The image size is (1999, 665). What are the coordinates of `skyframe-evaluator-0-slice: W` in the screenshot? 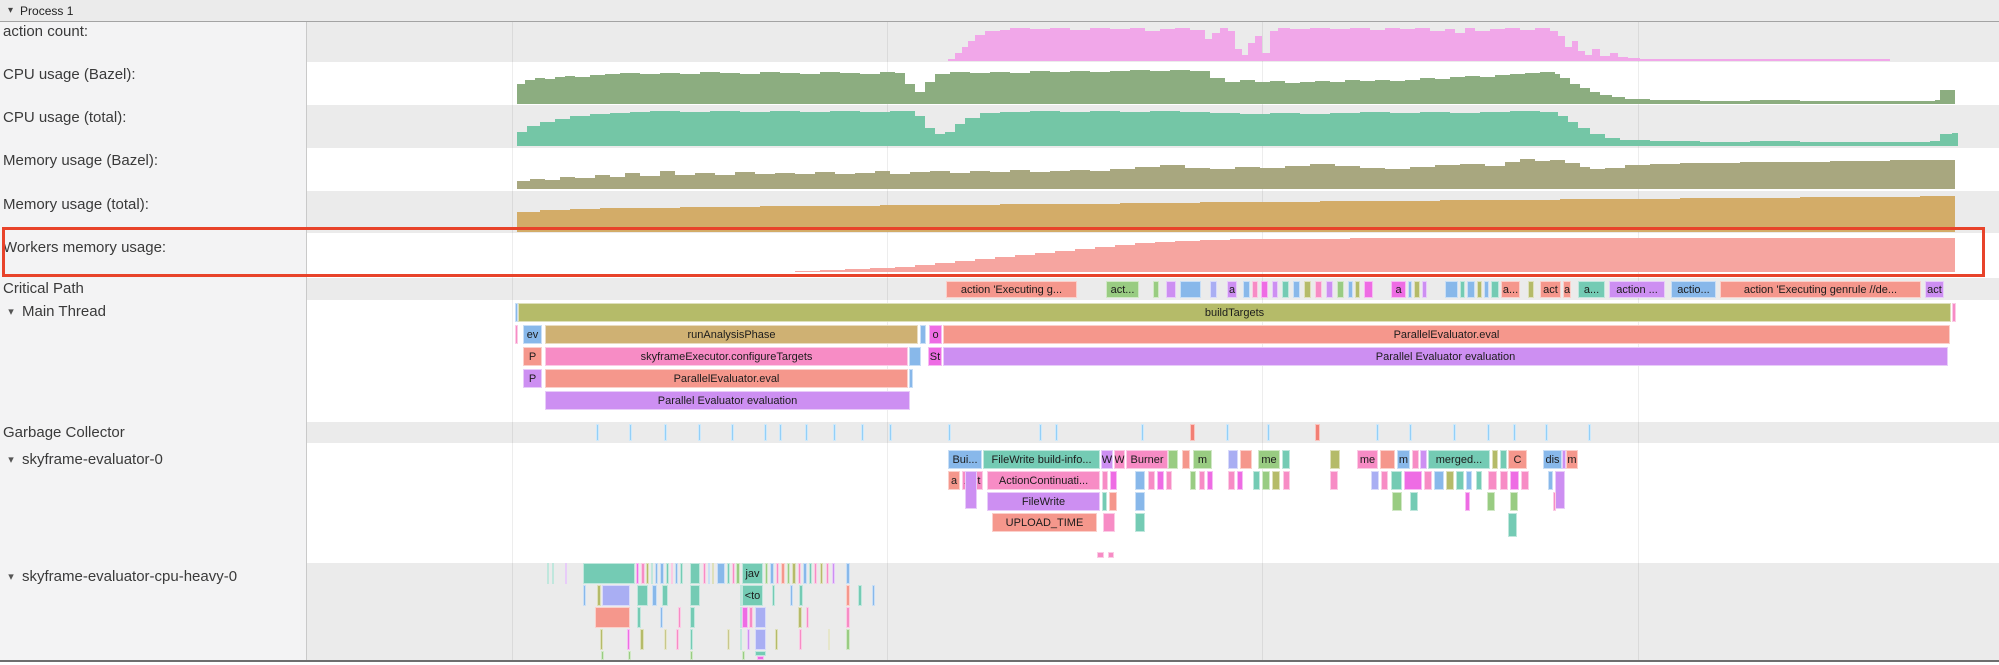 It's located at (1119, 459).